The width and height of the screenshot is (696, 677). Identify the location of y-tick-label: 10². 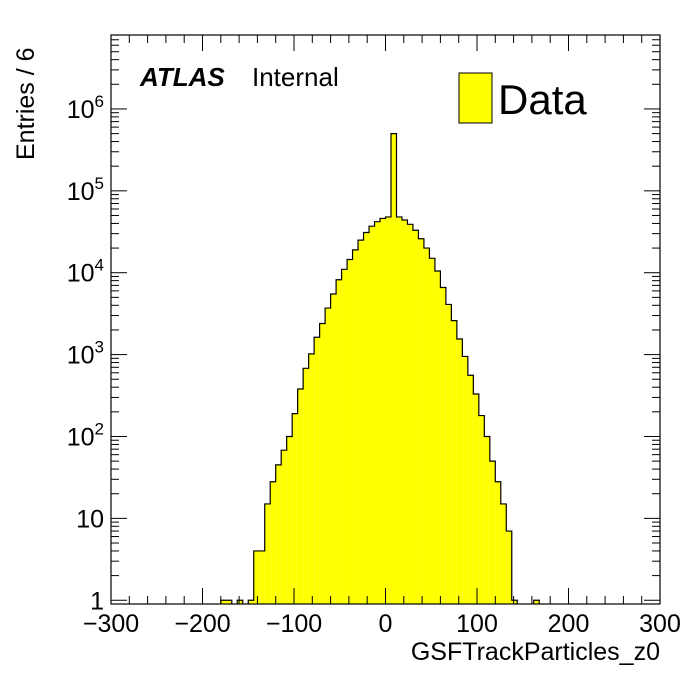
(85, 435).